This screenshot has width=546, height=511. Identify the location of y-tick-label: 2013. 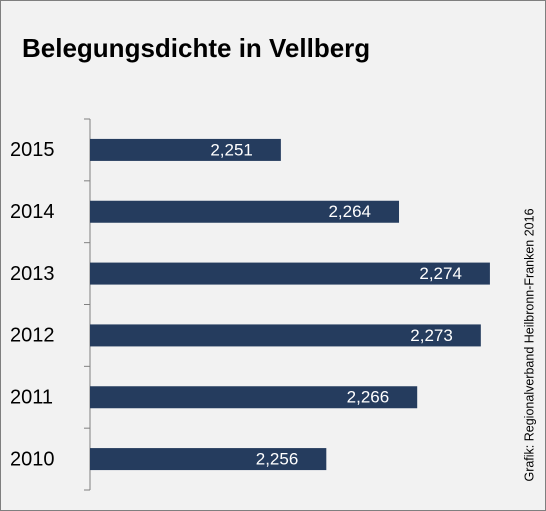
(32, 274).